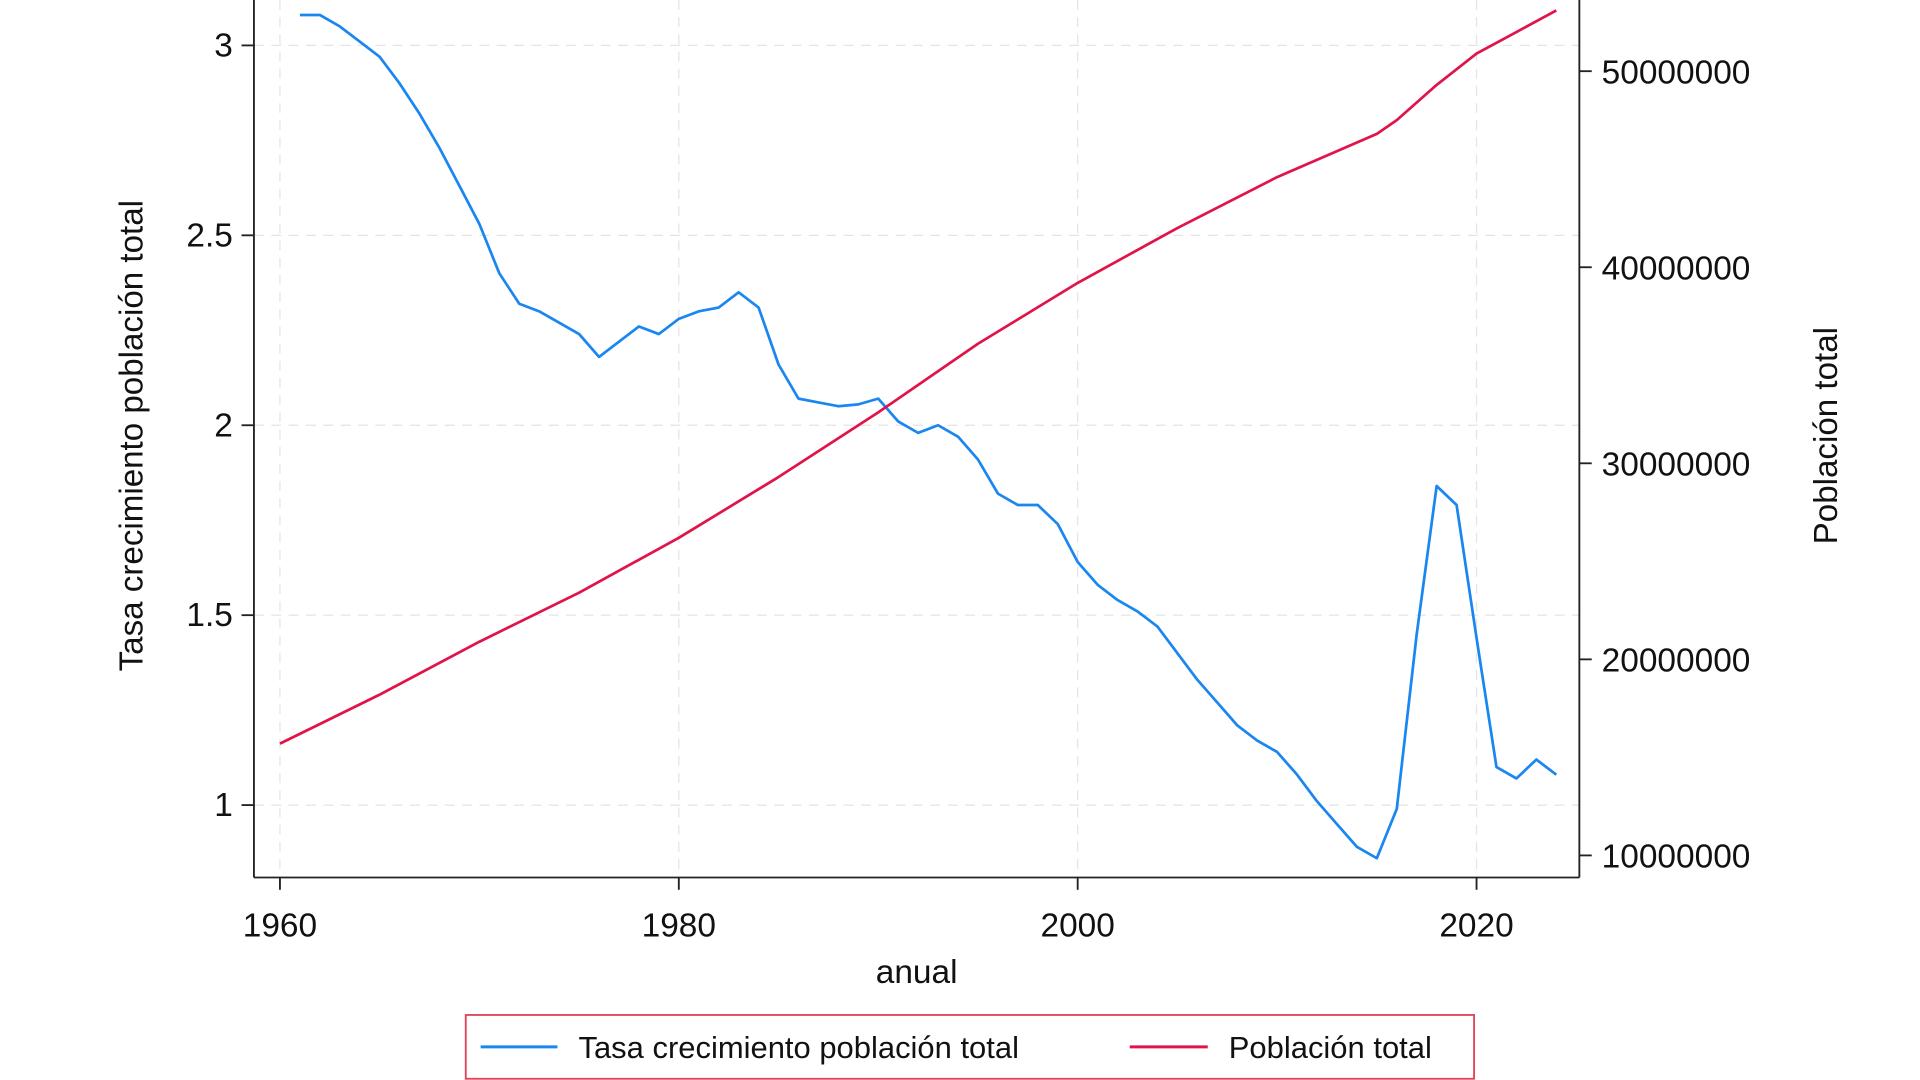 This screenshot has height=1080, width=1920. Describe the element at coordinates (1676, 73) in the screenshot. I see `y-right-tick-label: 50000000` at that location.